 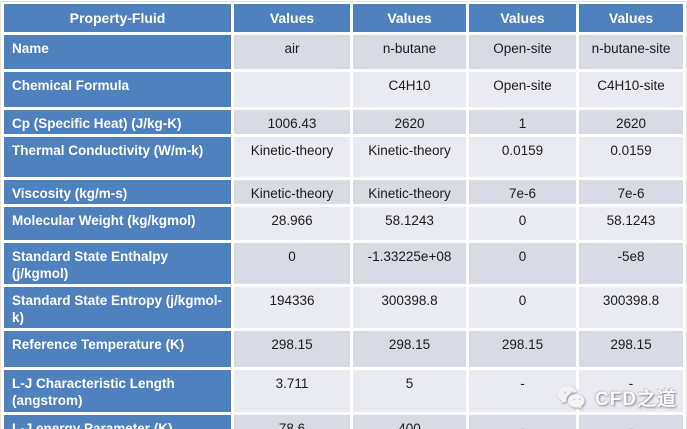 I want to click on value-cell: 194336, so click(x=292, y=307).